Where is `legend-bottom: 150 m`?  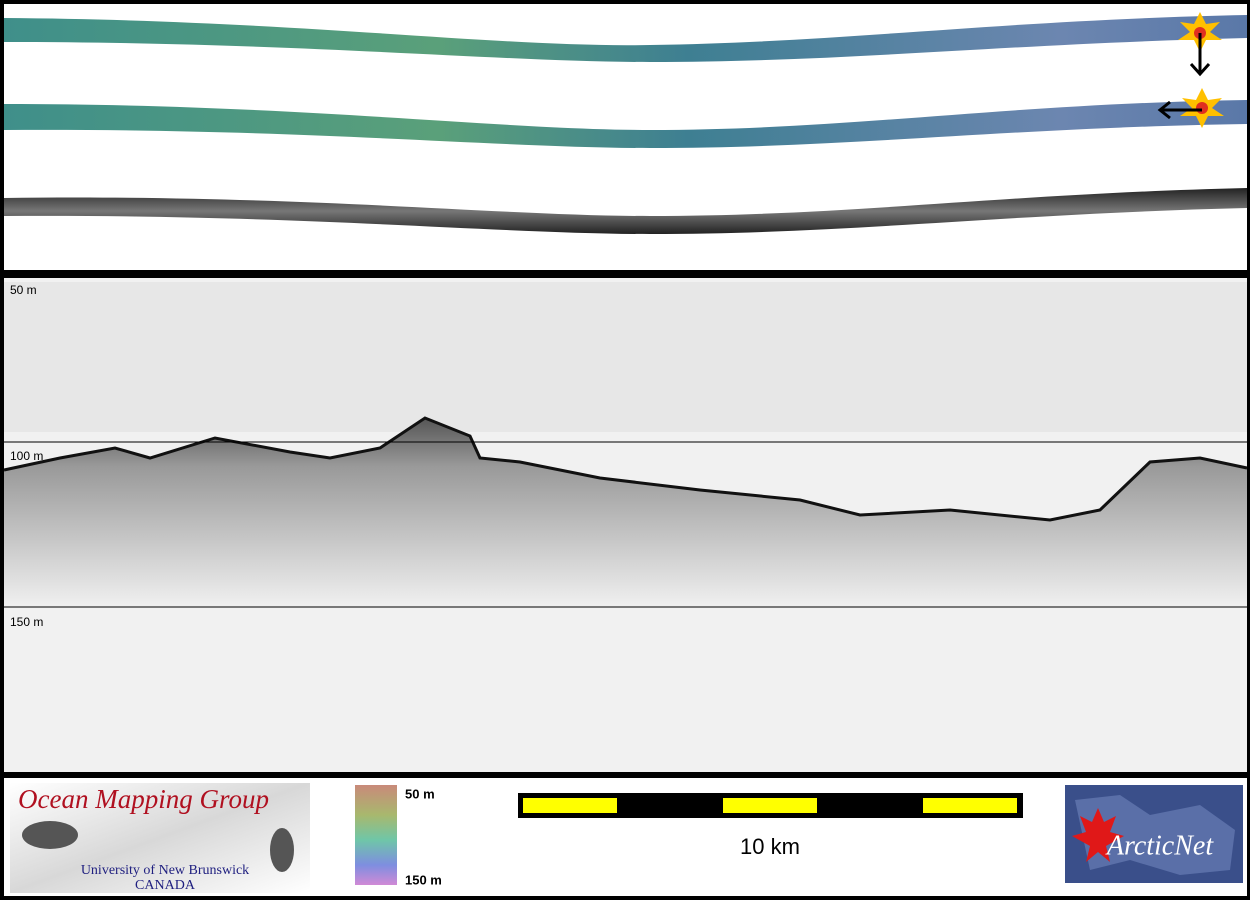 legend-bottom: 150 m is located at coordinates (423, 879).